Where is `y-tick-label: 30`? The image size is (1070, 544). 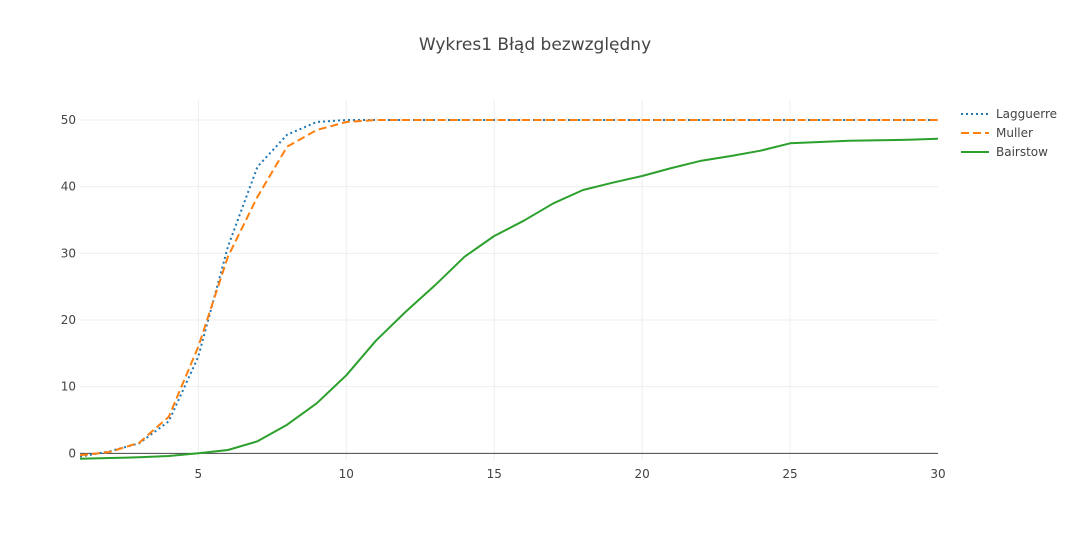
y-tick-label: 30 is located at coordinates (68, 253).